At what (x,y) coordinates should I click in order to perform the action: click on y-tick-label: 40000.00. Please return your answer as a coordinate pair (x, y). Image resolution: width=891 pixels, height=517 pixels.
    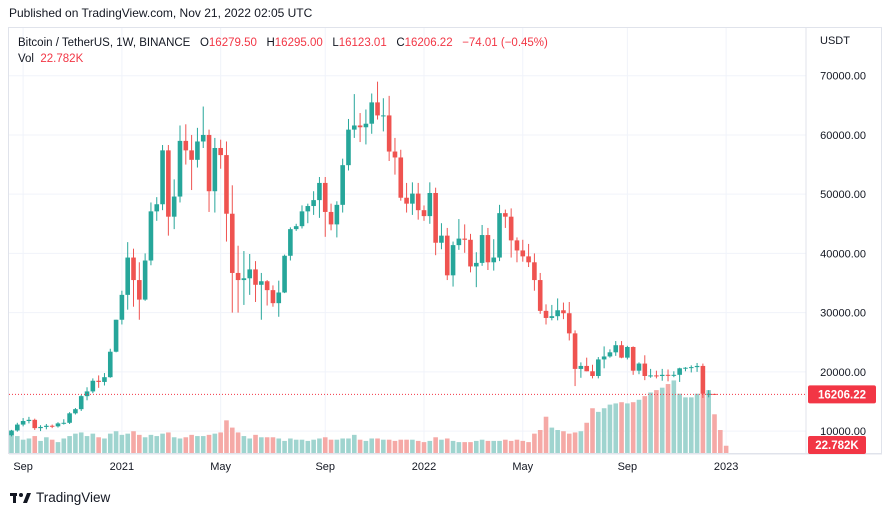
    Looking at the image, I should click on (843, 254).